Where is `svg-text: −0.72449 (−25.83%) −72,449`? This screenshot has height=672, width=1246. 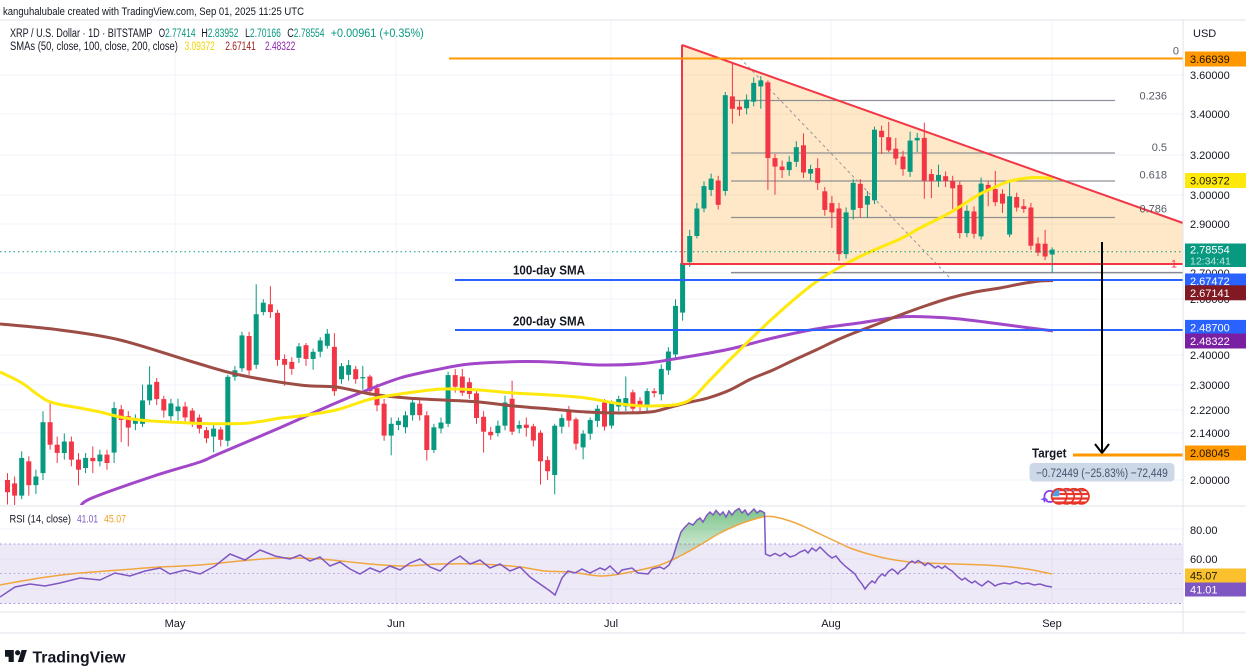 svg-text: −0.72449 (−25.83%) −72,449 is located at coordinates (1102, 473).